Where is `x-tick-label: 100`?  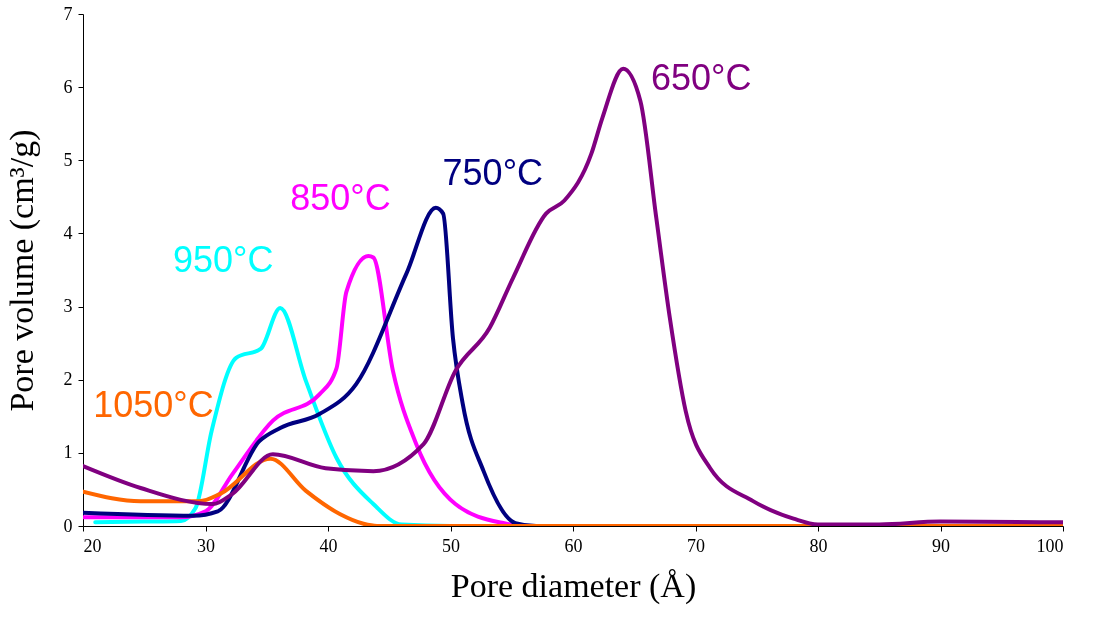 x-tick-label: 100 is located at coordinates (1050, 545).